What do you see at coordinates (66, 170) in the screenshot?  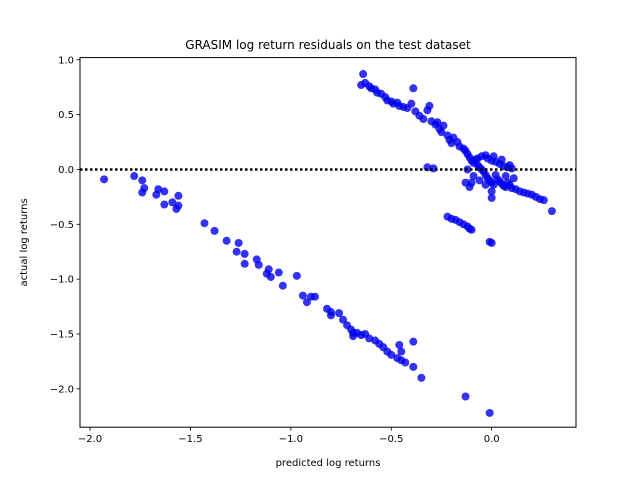 I see `y-tick-label: 0.0` at bounding box center [66, 170].